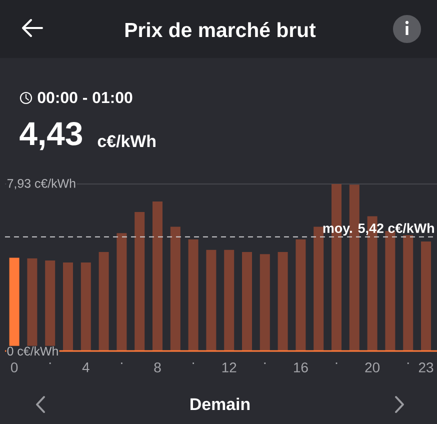 This screenshot has height=424, width=437. What do you see at coordinates (229, 367) in the screenshot?
I see `x-tick-label: 12` at bounding box center [229, 367].